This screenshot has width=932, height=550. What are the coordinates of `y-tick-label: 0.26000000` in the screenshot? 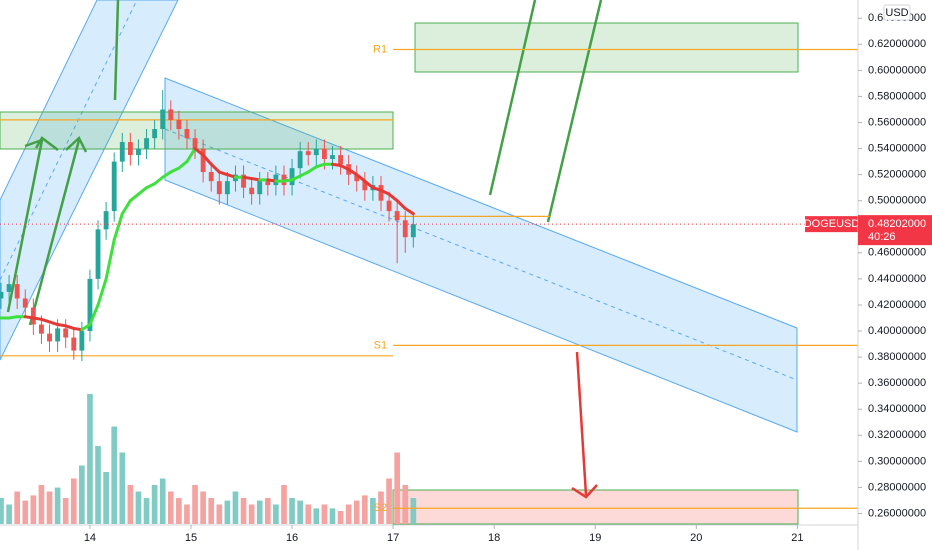 It's located at (897, 513).